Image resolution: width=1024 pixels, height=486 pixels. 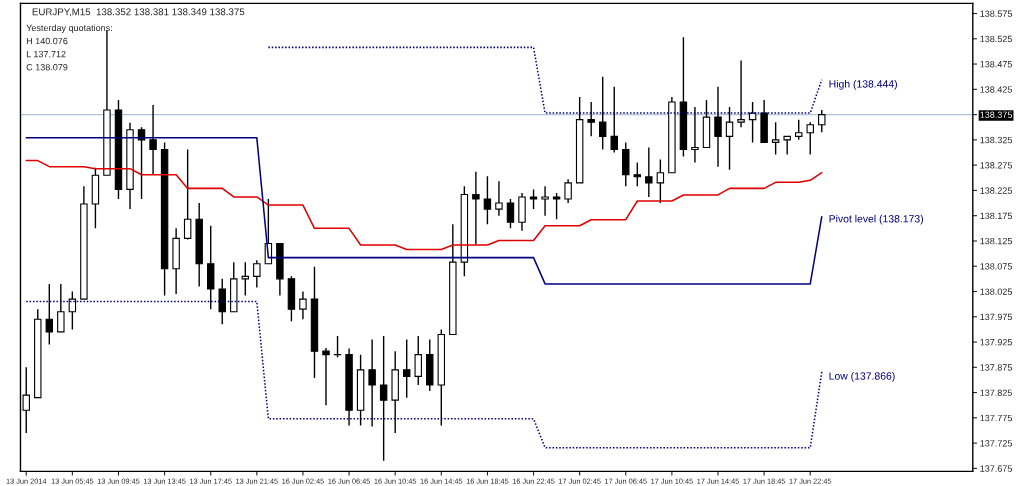 What do you see at coordinates (863, 84) in the screenshot?
I see `text: High (138.444)` at bounding box center [863, 84].